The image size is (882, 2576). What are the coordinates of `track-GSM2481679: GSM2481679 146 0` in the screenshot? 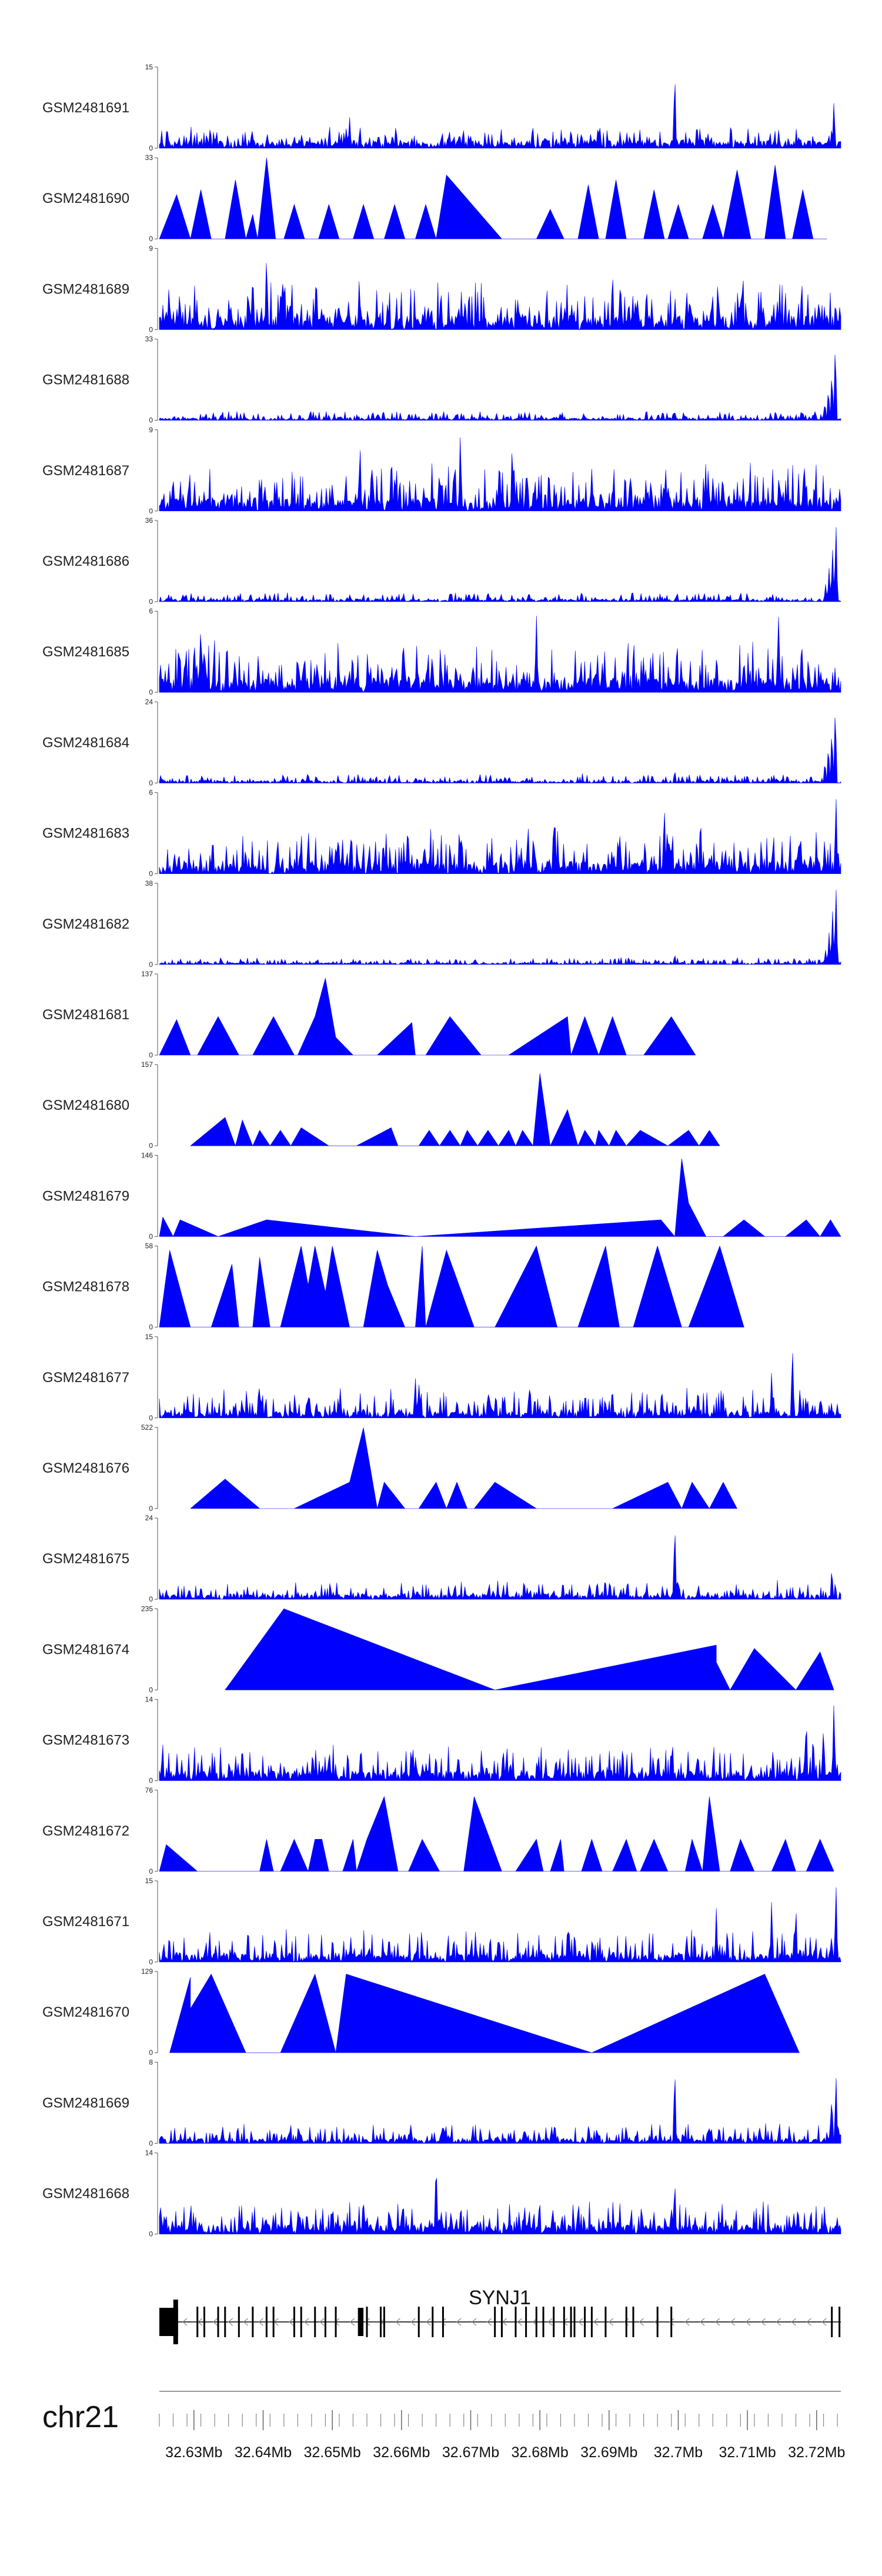 It's located at (441, 1195).